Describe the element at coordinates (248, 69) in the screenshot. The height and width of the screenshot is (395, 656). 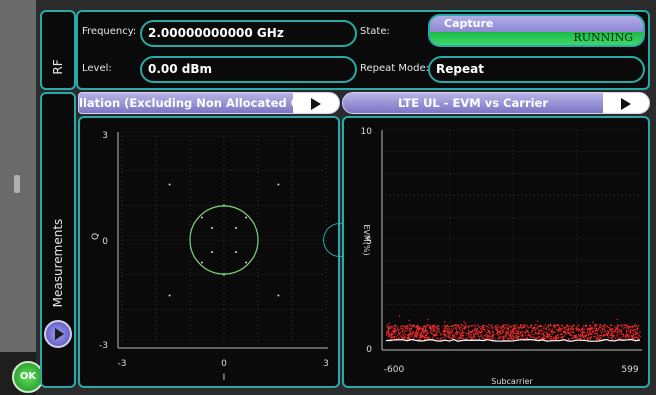
I see `level-field: 0.00 dBm` at that location.